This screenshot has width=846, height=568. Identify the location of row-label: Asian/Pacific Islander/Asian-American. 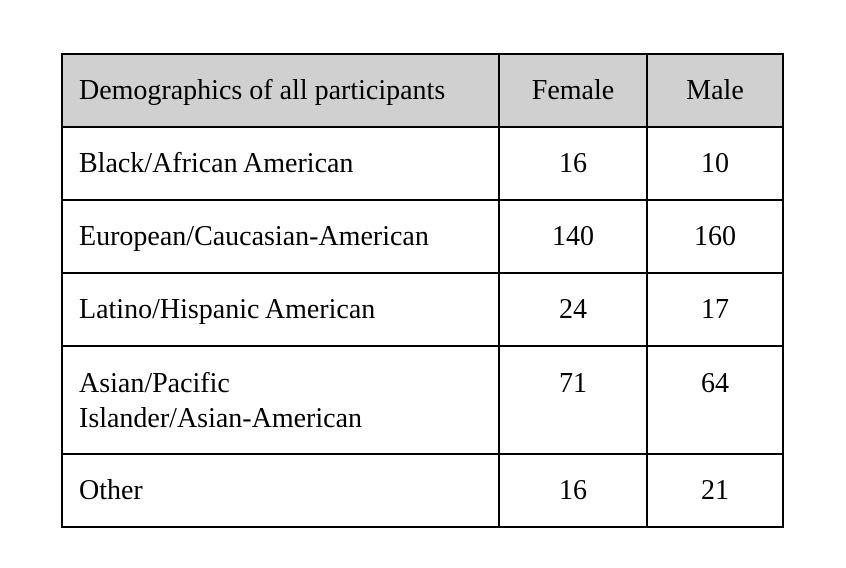
(280, 400).